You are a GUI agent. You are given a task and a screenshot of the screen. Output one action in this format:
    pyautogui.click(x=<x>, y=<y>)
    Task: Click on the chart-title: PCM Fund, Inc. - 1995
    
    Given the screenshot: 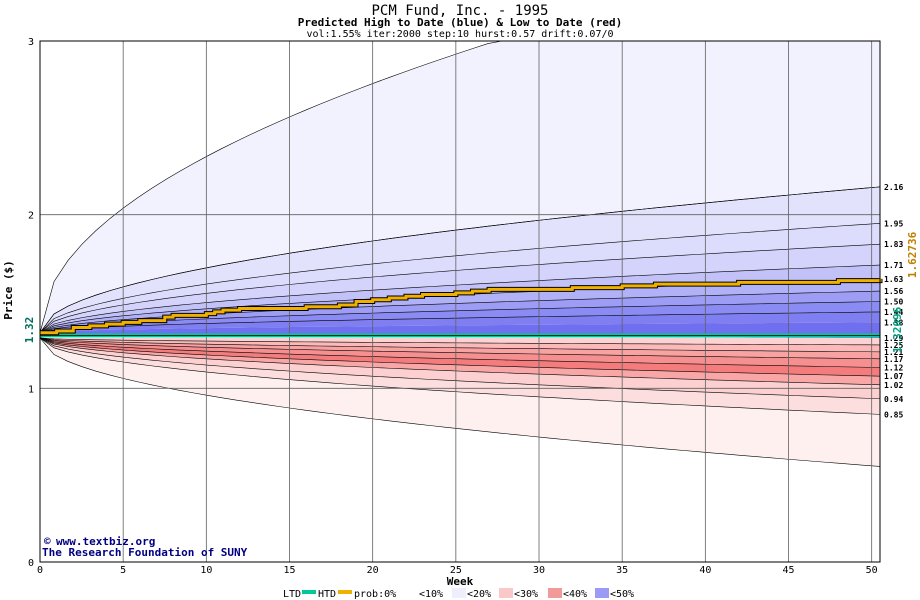 What is the action you would take?
    pyautogui.click(x=459, y=11)
    